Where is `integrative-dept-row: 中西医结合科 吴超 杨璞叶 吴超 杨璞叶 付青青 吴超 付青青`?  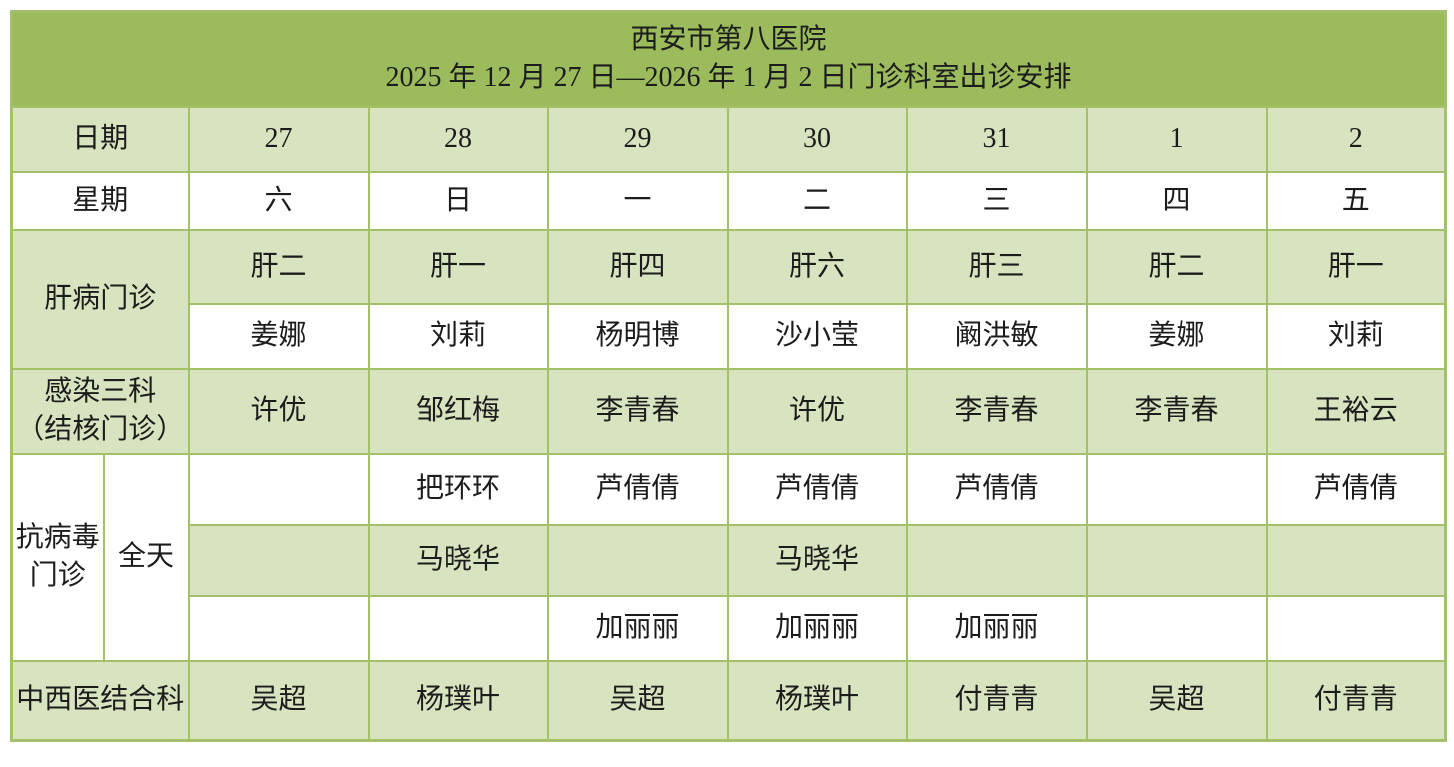 integrative-dept-row: 中西医结合科 吴超 杨璞叶 吴超 杨璞叶 付青青 吴超 付青青 is located at coordinates (728, 700).